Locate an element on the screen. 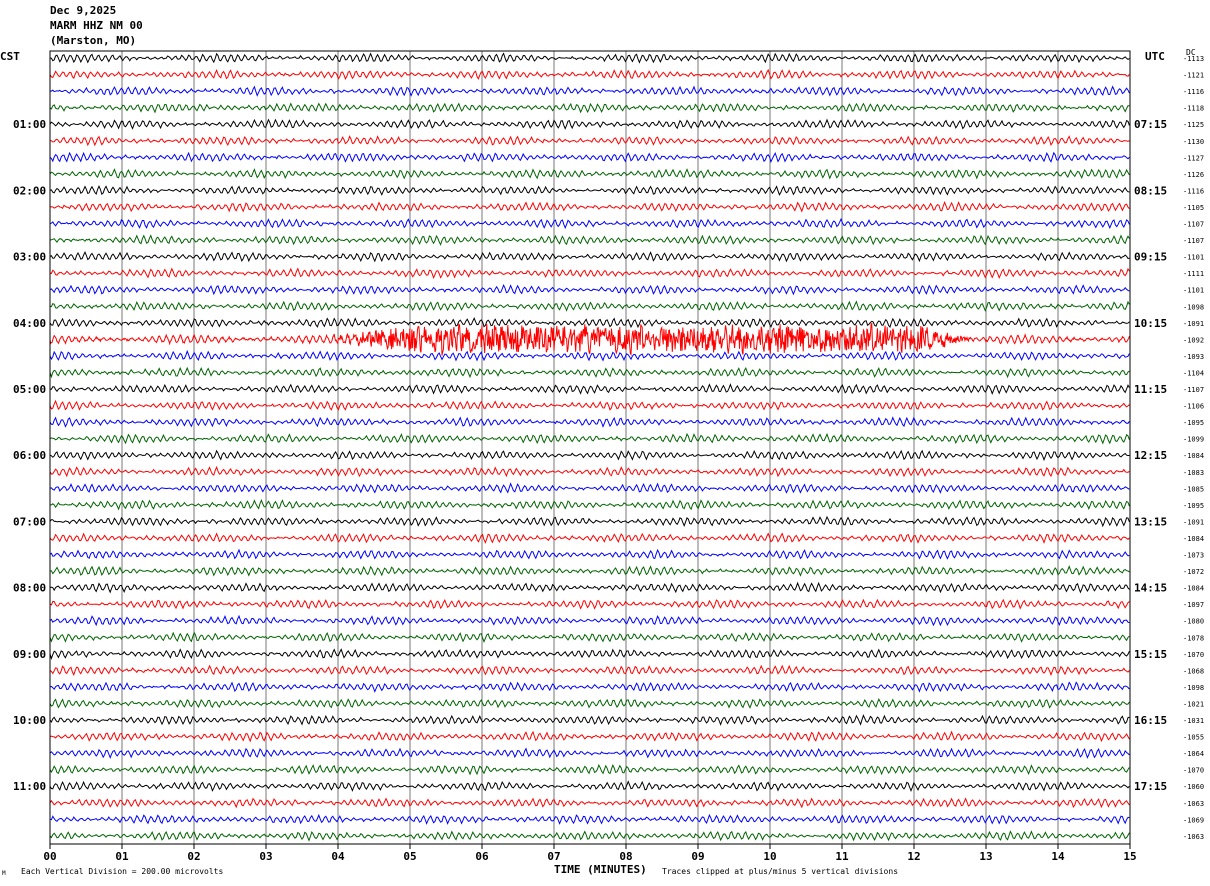 The height and width of the screenshot is (886, 1210). dc-offset-label: -1070 is located at coordinates (1193, 771).